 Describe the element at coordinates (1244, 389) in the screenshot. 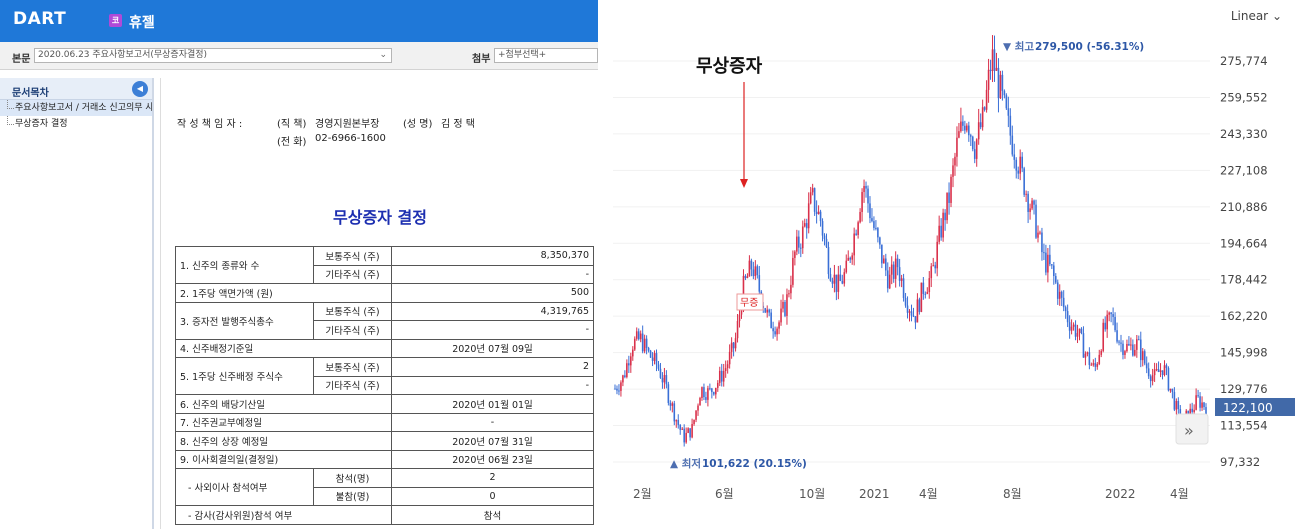

I see `y-tick-label: 129,776` at that location.